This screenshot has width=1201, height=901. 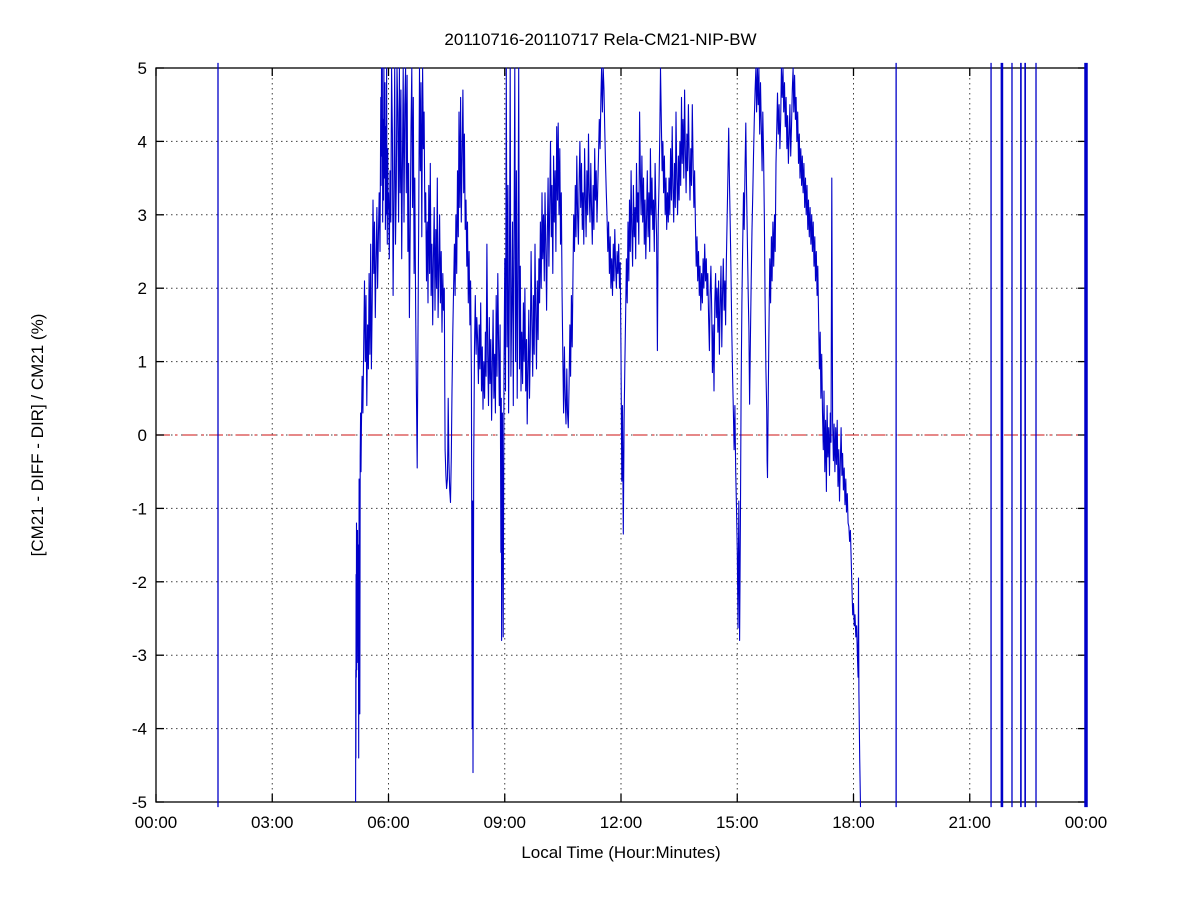 I want to click on x-tick-label: 09:00, so click(x=504, y=822).